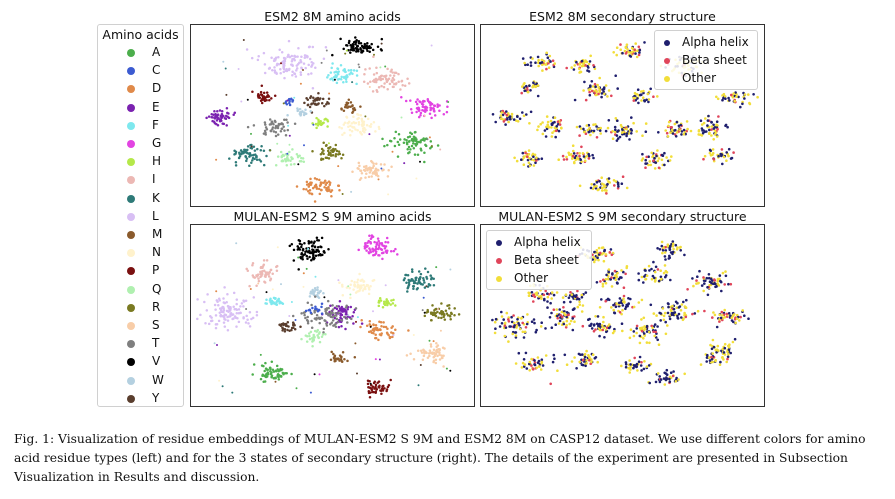 This screenshot has height=499, width=895. What do you see at coordinates (287, 165) in the screenshot?
I see `scatter-point-q` at bounding box center [287, 165].